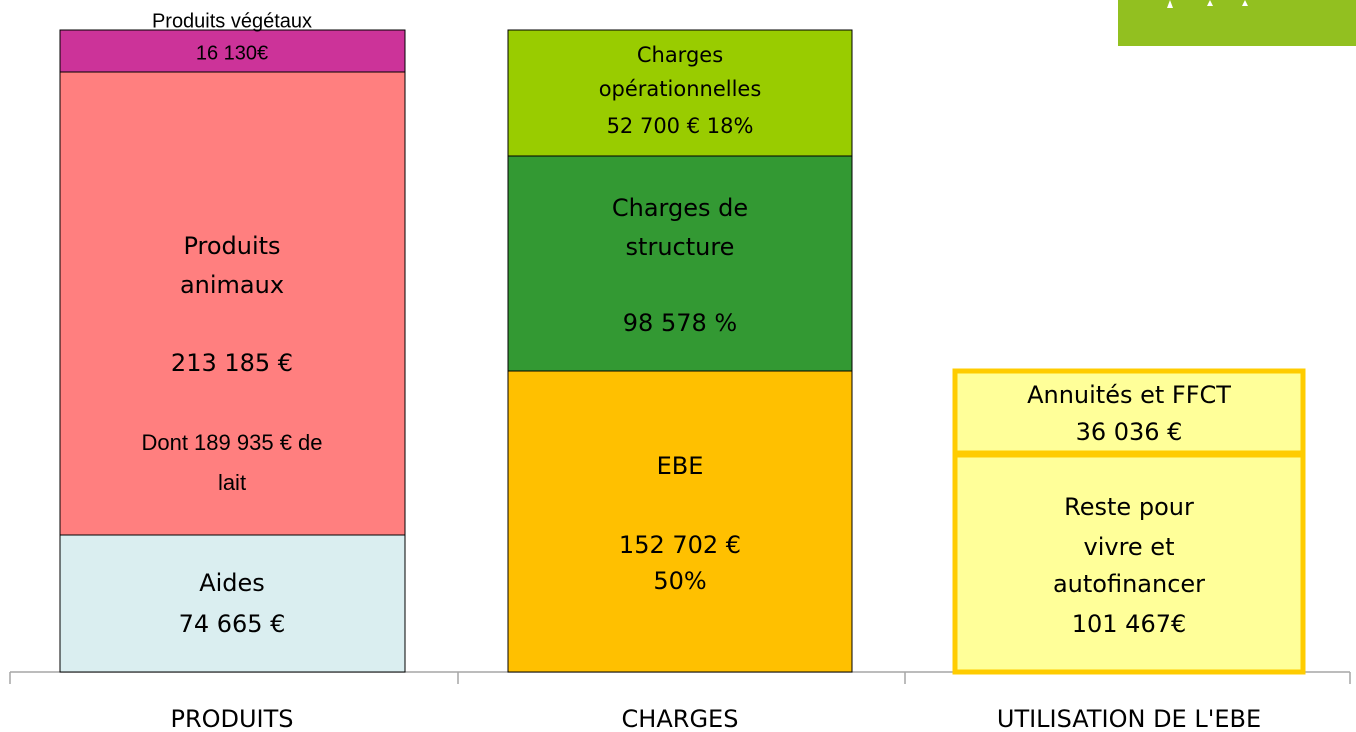  Describe the element at coordinates (232, 363) in the screenshot. I see `segment-label: 213 185 €` at that location.